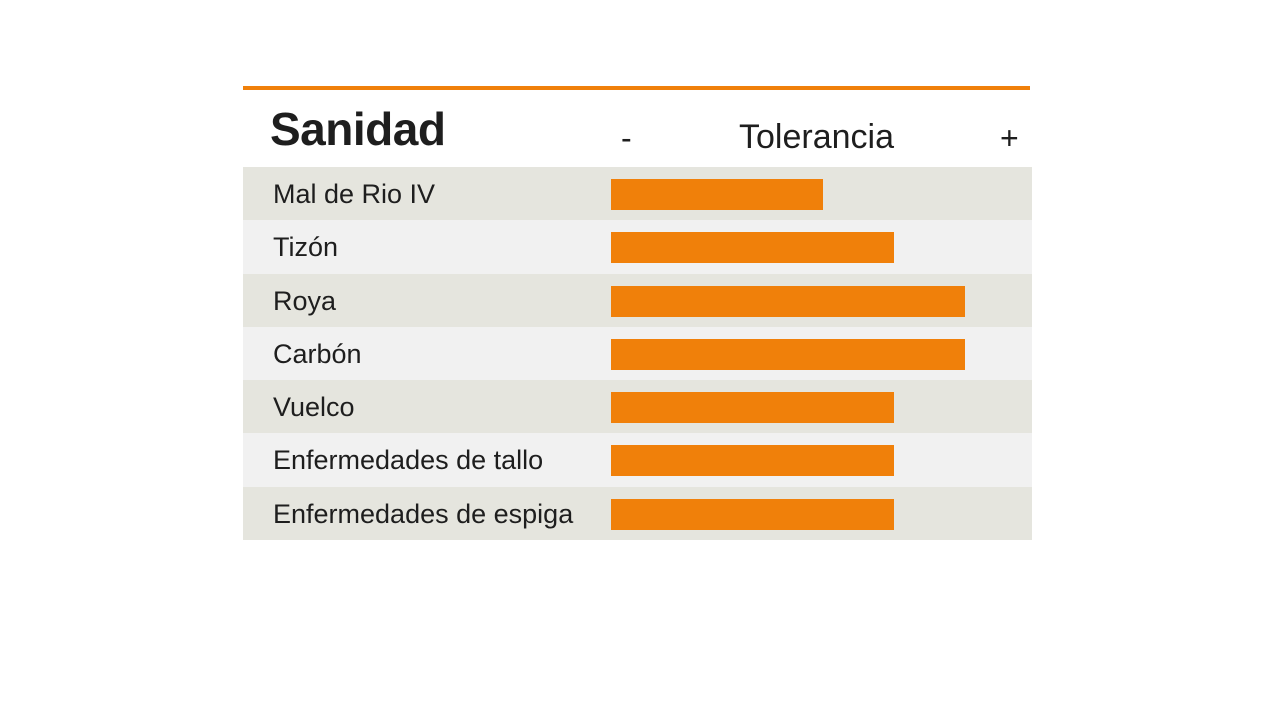 Image resolution: width=1280 pixels, height=720 pixels. What do you see at coordinates (314, 407) in the screenshot?
I see `category-label: Vuelco` at bounding box center [314, 407].